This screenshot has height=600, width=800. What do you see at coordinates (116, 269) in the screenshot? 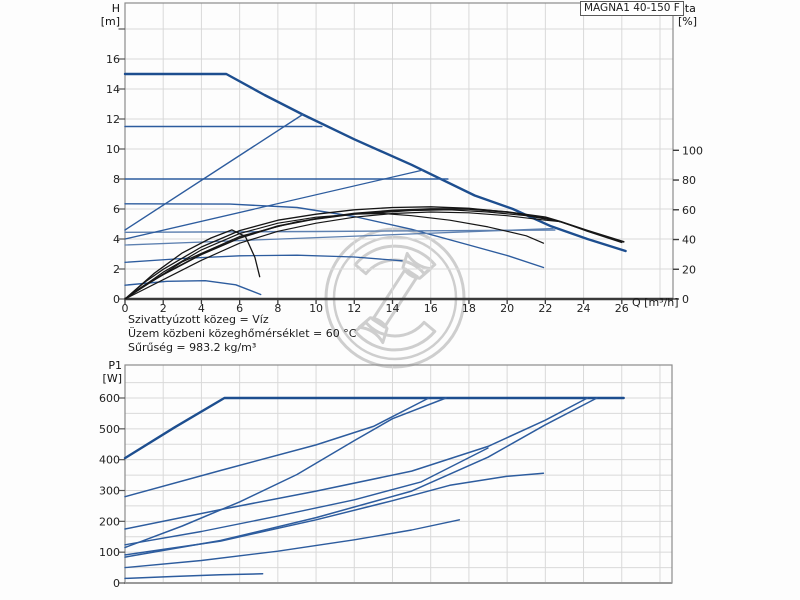
I see `h-tick-label: 2` at bounding box center [116, 269].